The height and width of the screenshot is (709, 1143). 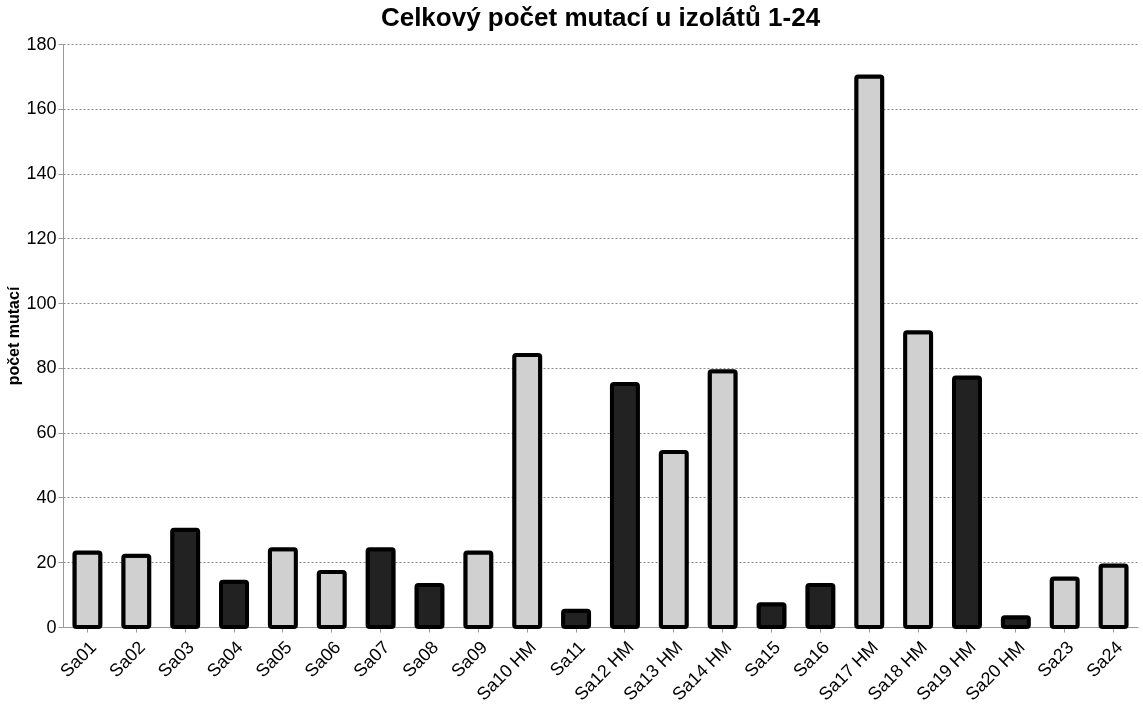 I want to click on y-tick-label: 140, so click(x=41, y=173).